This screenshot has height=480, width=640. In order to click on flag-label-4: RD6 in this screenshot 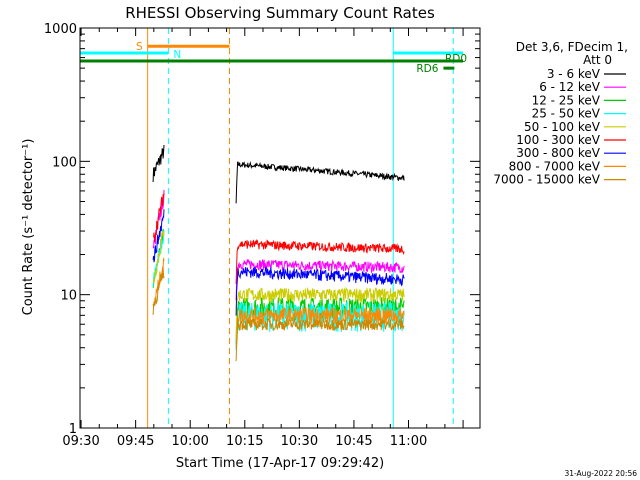, I will do `click(427, 69)`.